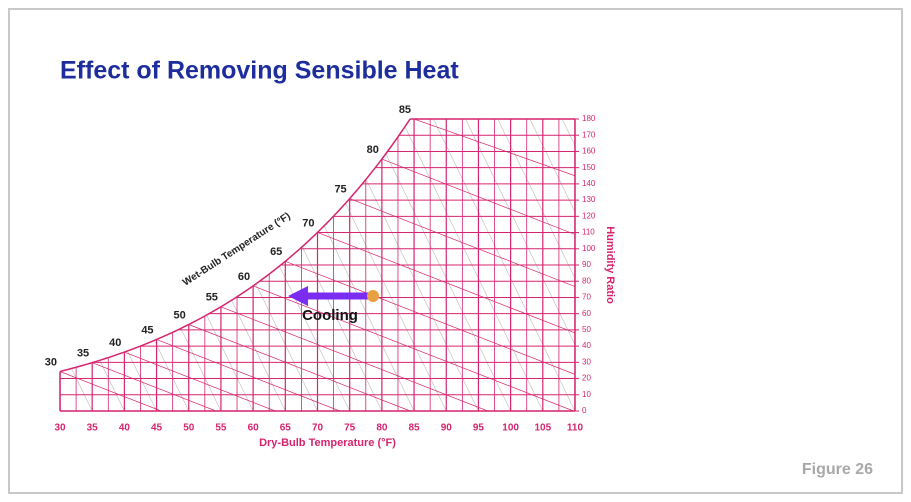  Describe the element at coordinates (83, 354) in the screenshot. I see `wet-bulb-label: 35` at that location.